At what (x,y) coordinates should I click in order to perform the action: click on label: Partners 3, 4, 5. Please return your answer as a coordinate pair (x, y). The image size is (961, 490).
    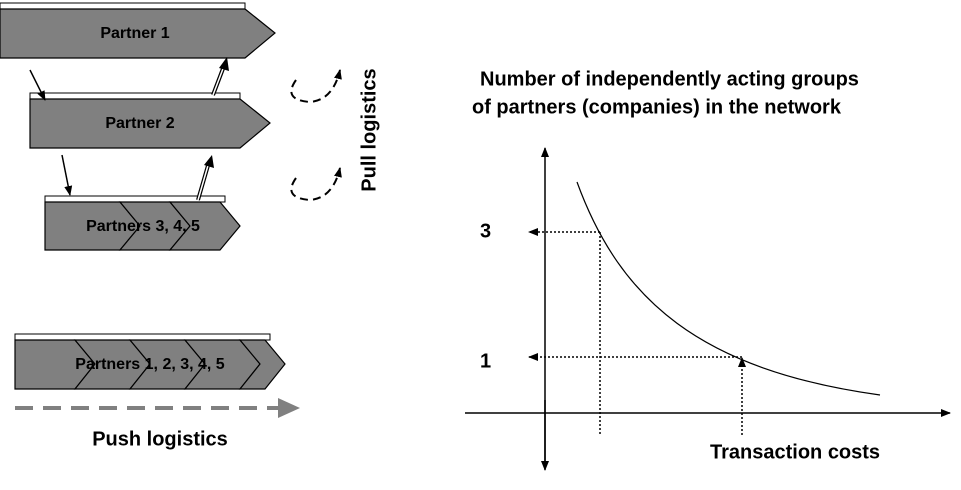
    Looking at the image, I should click on (143, 226).